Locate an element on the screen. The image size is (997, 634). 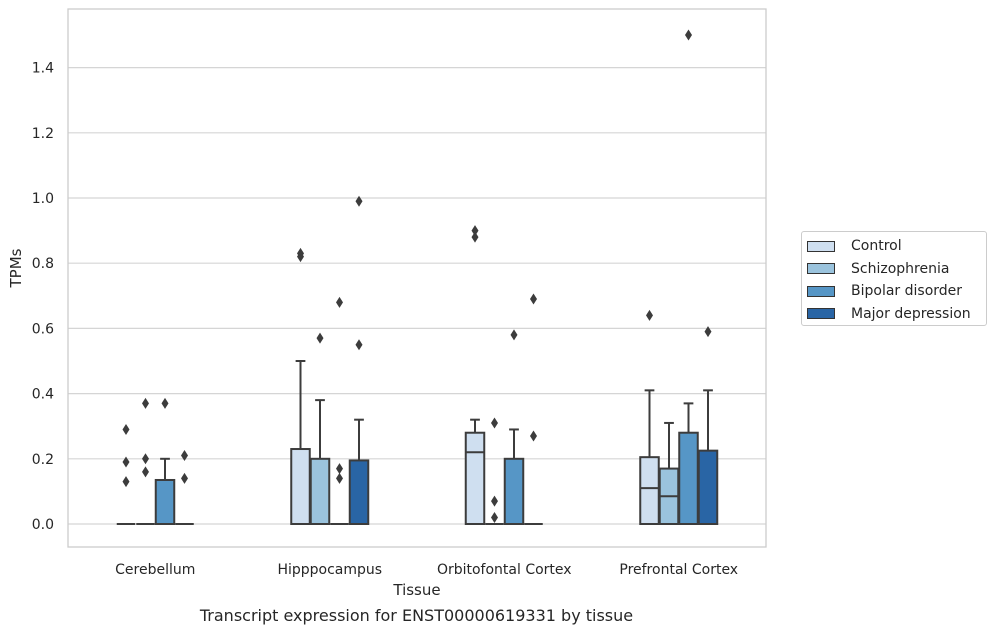
x-axis-label: Tissue is located at coordinates (416, 590).